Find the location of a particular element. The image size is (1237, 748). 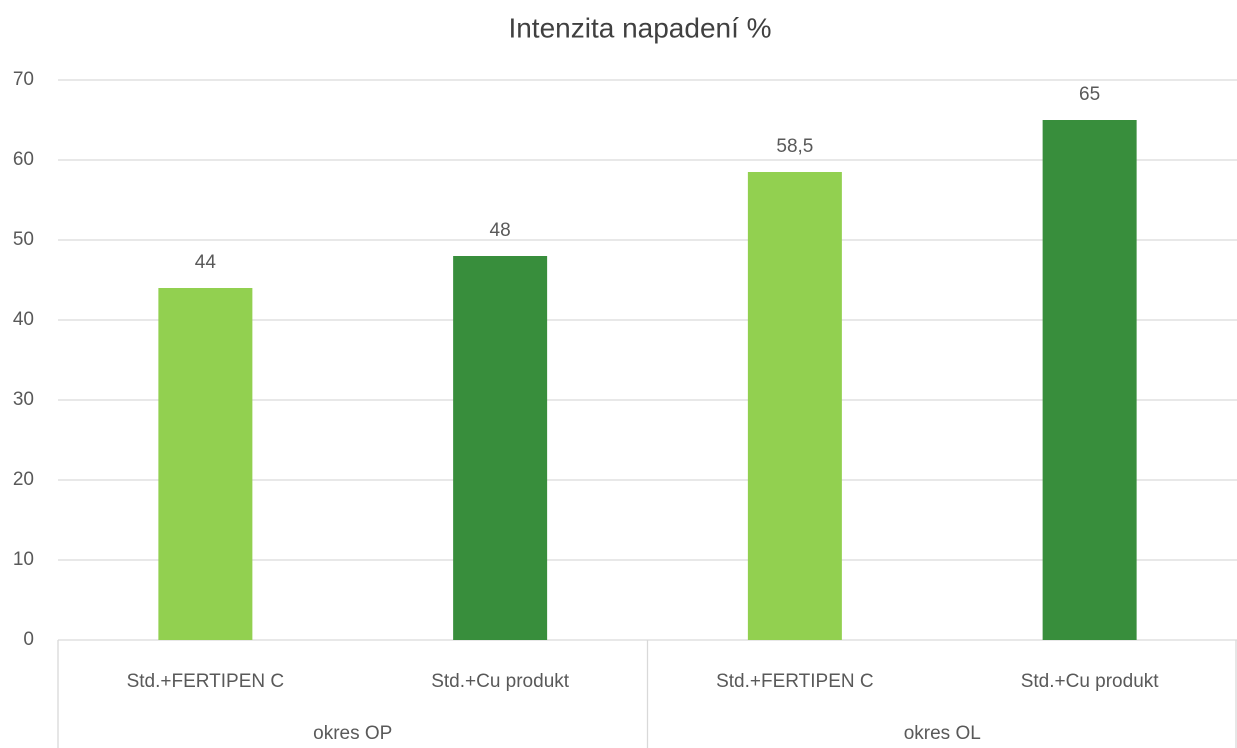

value-label: 58,5 is located at coordinates (794, 146).